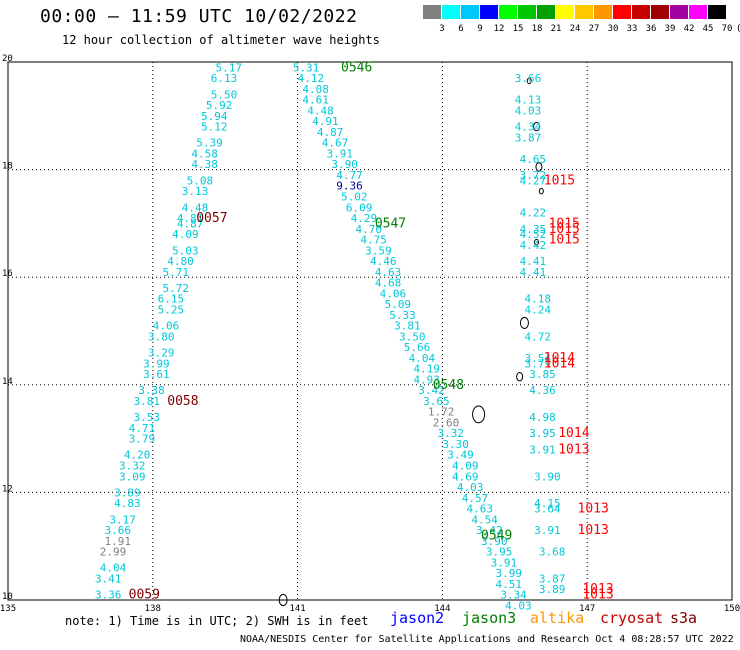 The height and width of the screenshot is (650, 740). Describe the element at coordinates (7, 597) in the screenshot. I see `y-tick-label: 10` at that location.